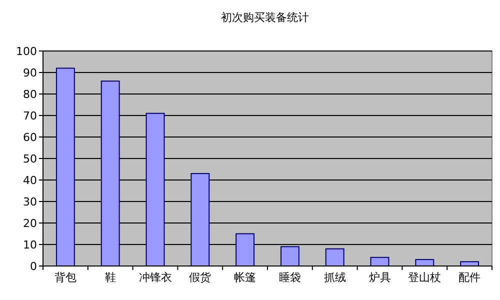  I want to click on chart-title: 初次购买装备统计, so click(265, 17).